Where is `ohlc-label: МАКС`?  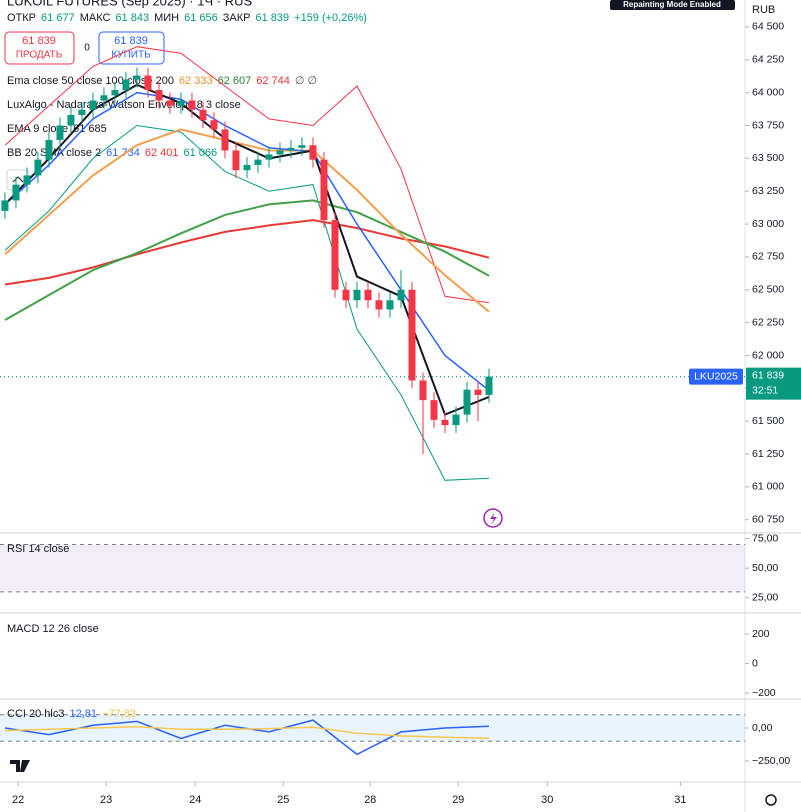
ohlc-label: МАКС is located at coordinates (95, 18).